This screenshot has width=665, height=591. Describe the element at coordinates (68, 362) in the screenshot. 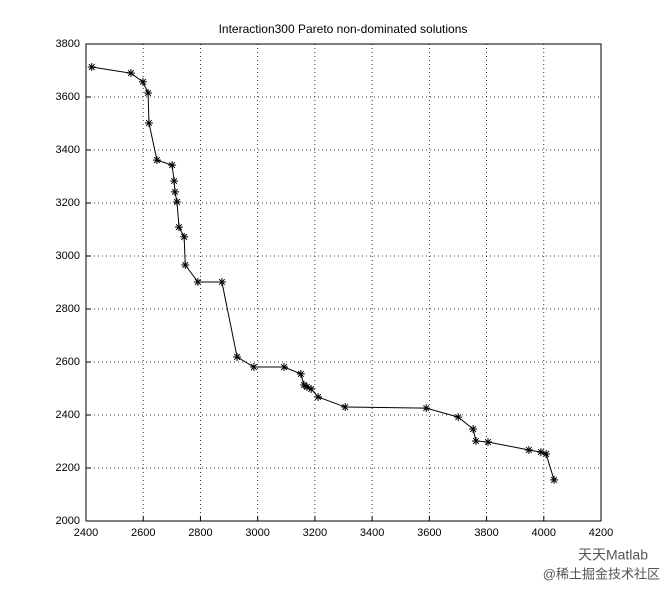

I see `y-tick-label: 2600` at that location.